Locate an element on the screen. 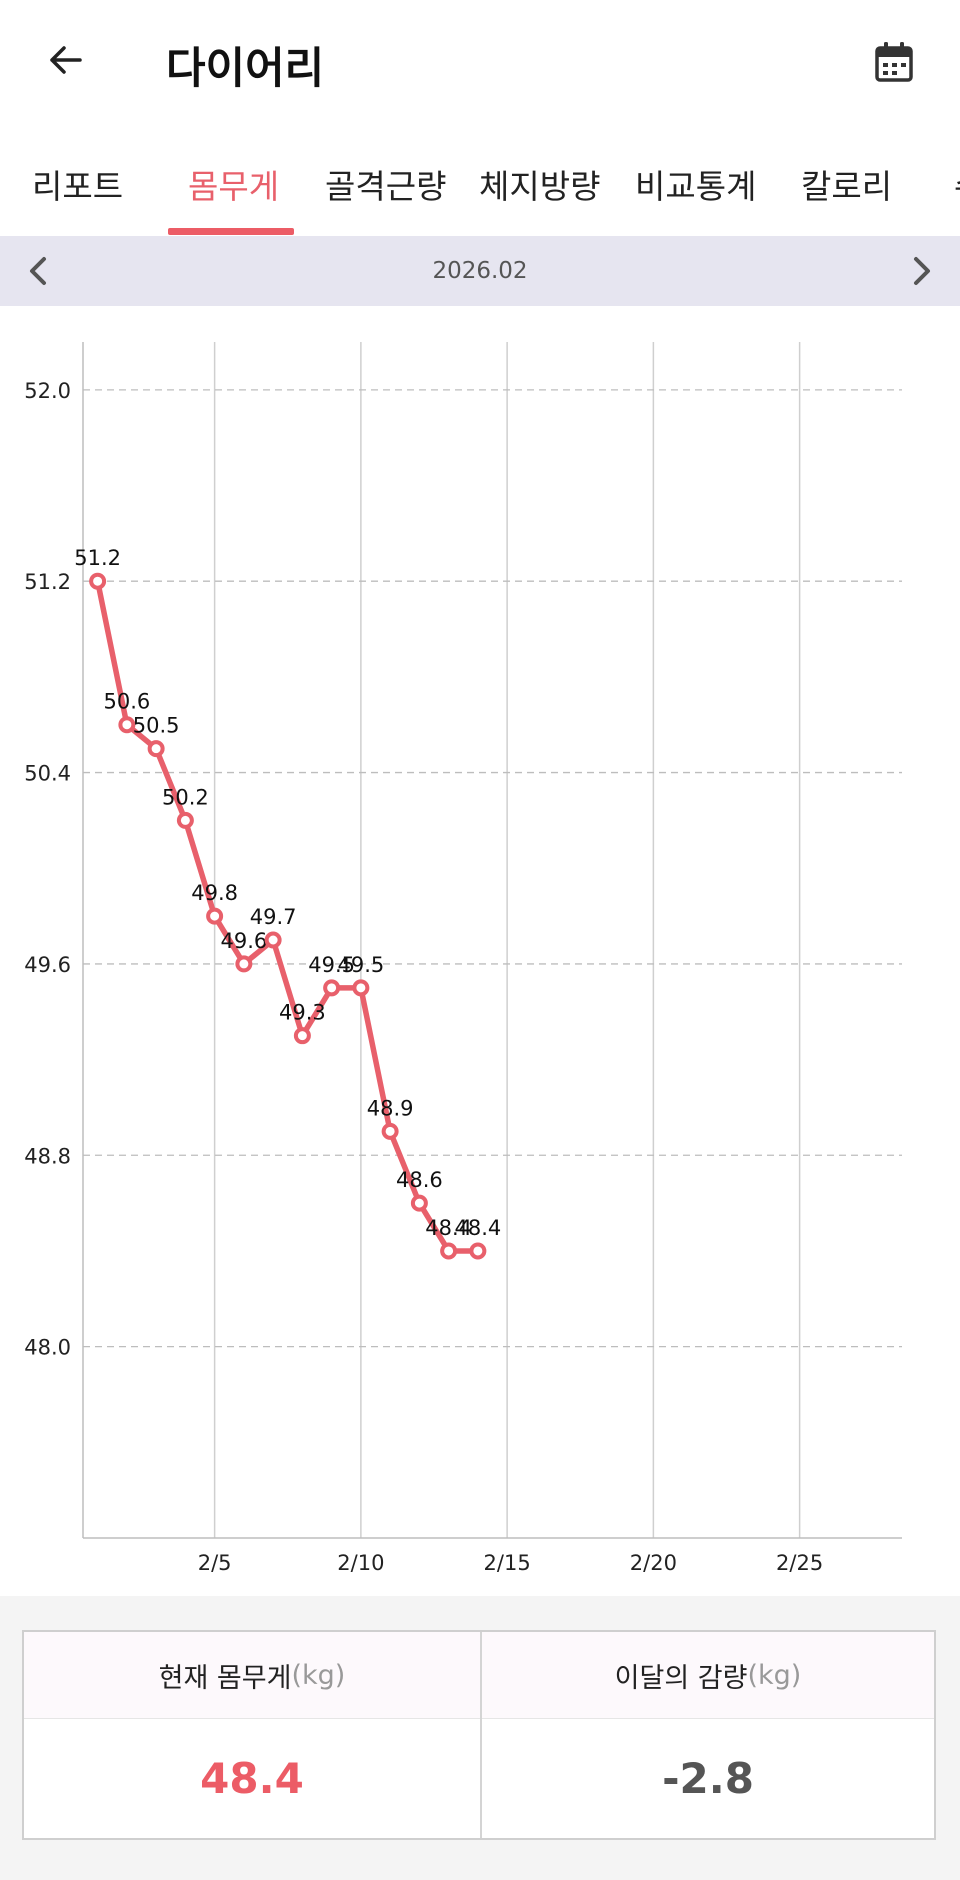  current-month-label: 2026.02 is located at coordinates (480, 271).